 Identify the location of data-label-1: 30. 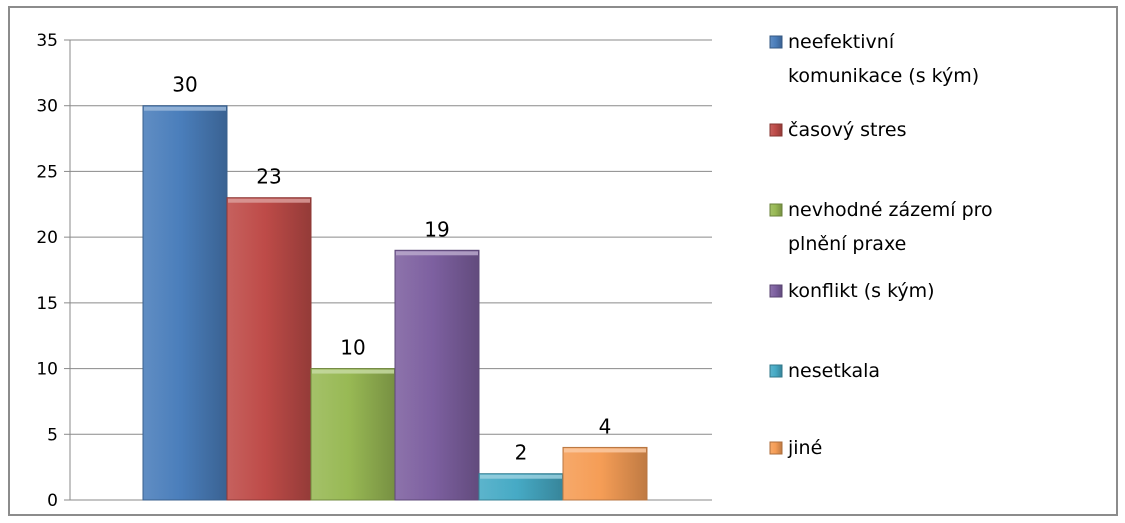
(184, 85).